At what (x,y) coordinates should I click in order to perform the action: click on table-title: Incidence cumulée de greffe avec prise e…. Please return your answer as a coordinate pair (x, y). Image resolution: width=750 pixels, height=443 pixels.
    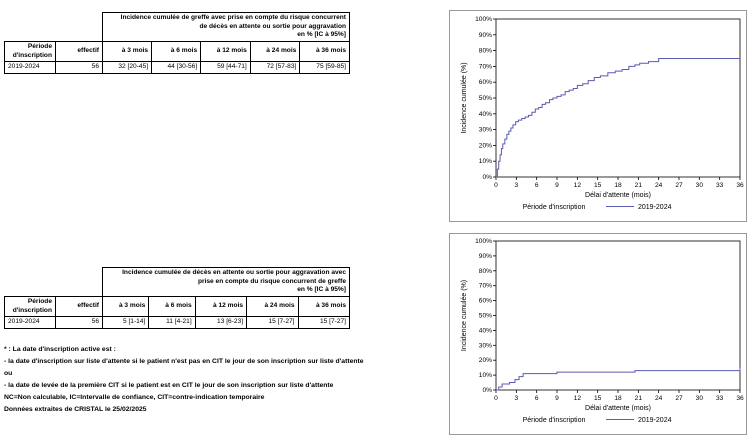
    Looking at the image, I should click on (226, 27).